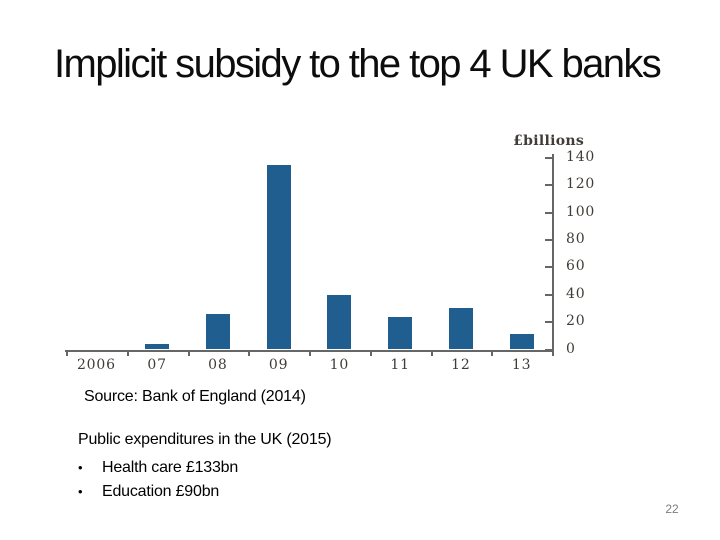 This screenshot has width=720, height=540. Describe the element at coordinates (205, 439) in the screenshot. I see `expenditures-heading: Public expenditures in the UK (2015)` at that location.